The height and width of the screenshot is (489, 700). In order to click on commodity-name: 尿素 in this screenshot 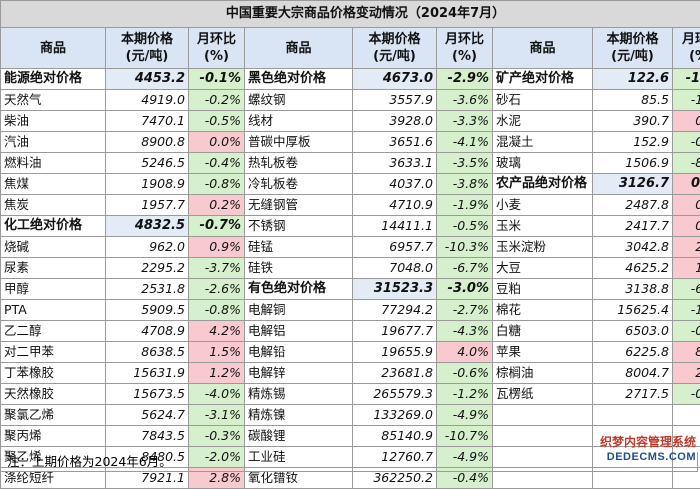, I will do `click(53, 268)`.